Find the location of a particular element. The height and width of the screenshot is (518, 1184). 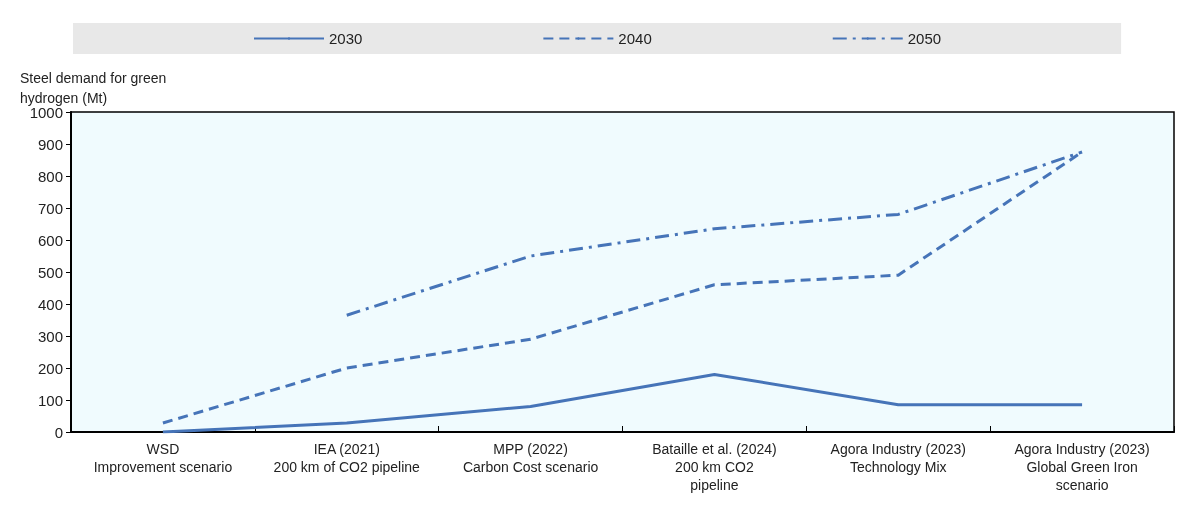

y-tick-label: 500 is located at coordinates (50, 272).